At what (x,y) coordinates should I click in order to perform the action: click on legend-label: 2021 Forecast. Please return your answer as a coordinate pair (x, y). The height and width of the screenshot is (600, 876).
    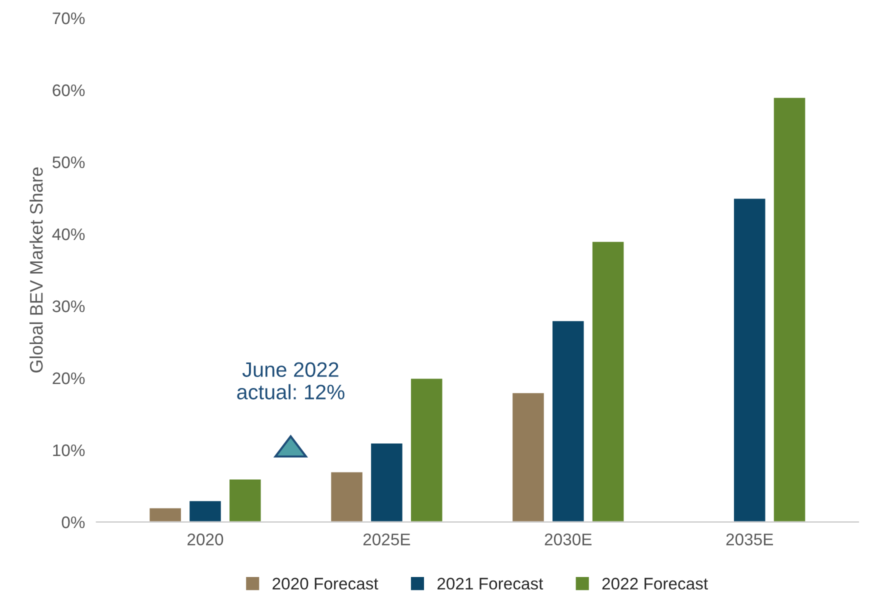
    Looking at the image, I should click on (490, 584).